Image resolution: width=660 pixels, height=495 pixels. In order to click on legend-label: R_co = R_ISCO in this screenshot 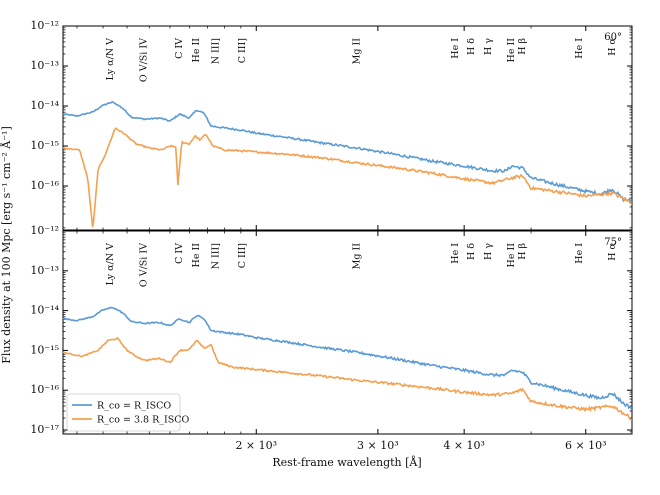, I will do `click(134, 406)`.